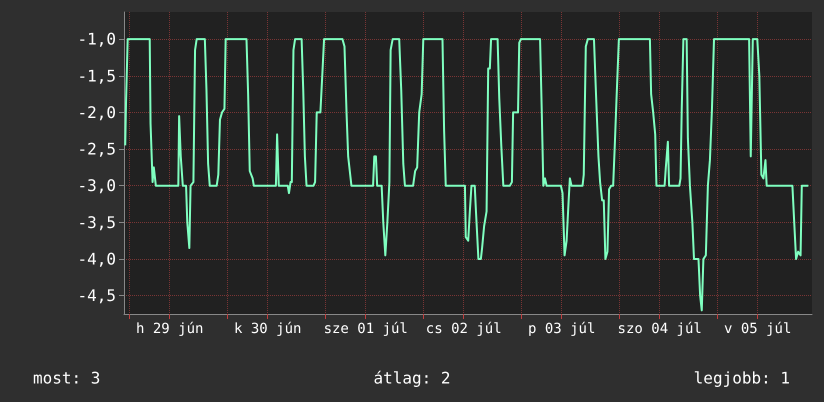 This screenshot has height=402, width=824. Describe the element at coordinates (660, 329) in the screenshot. I see `x-tick-label: szo 04 júl` at that location.